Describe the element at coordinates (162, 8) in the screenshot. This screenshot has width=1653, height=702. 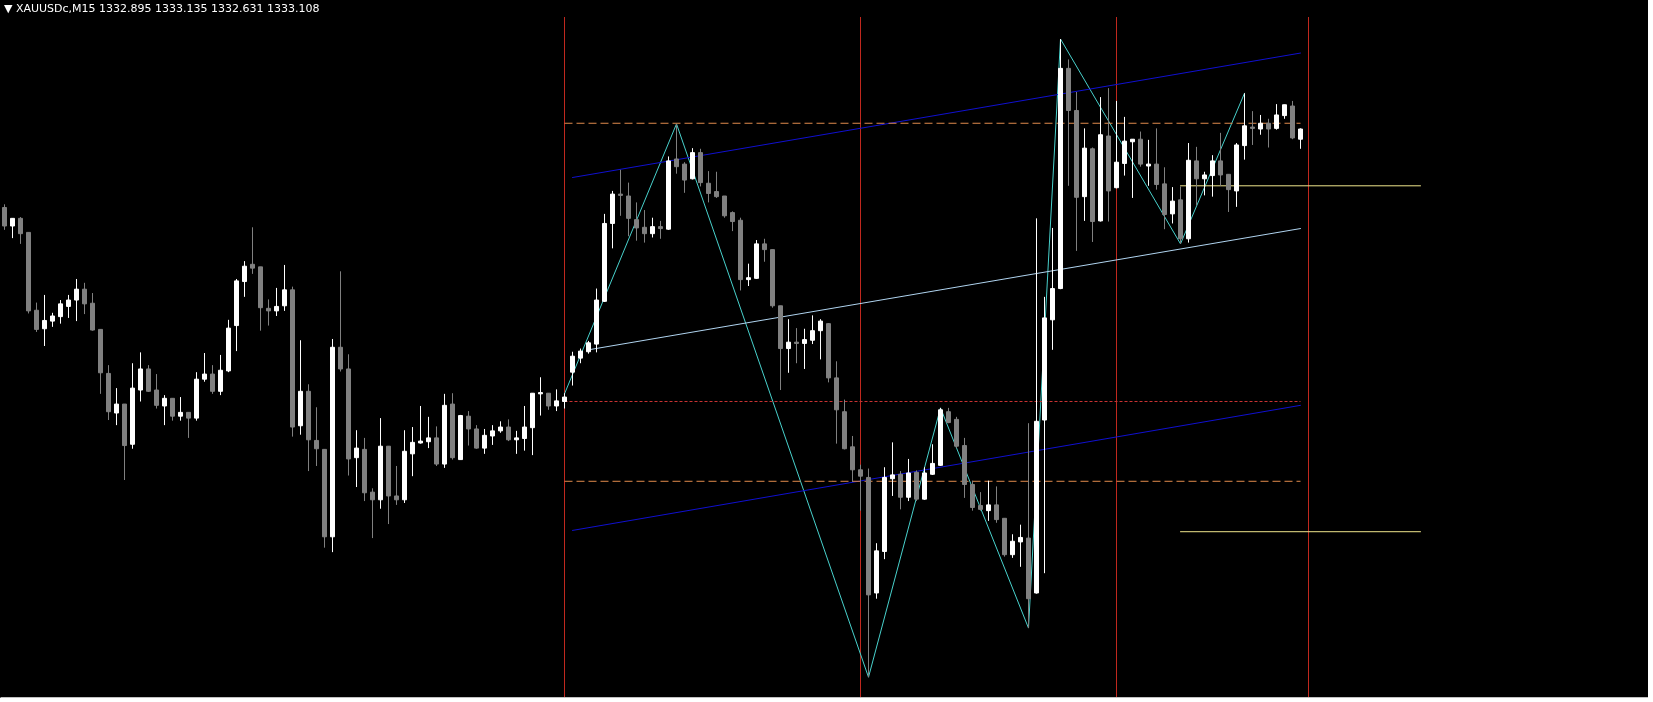
I see `chart-title: ▼ XAUUSDc,M15 1332.895 1333.135 1332.631 1333.108` at that location.